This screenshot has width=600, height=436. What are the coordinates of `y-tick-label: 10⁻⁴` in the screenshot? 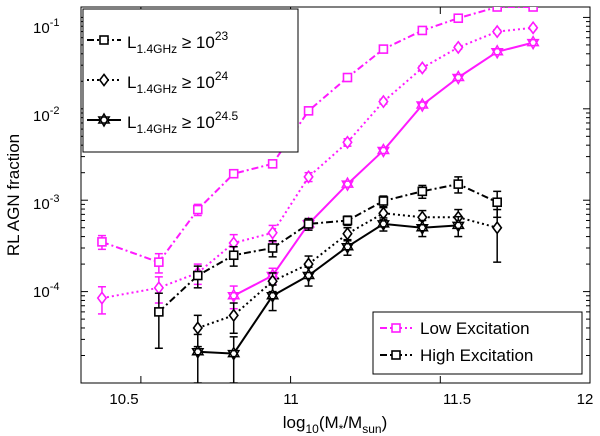 It's located at (46, 291).